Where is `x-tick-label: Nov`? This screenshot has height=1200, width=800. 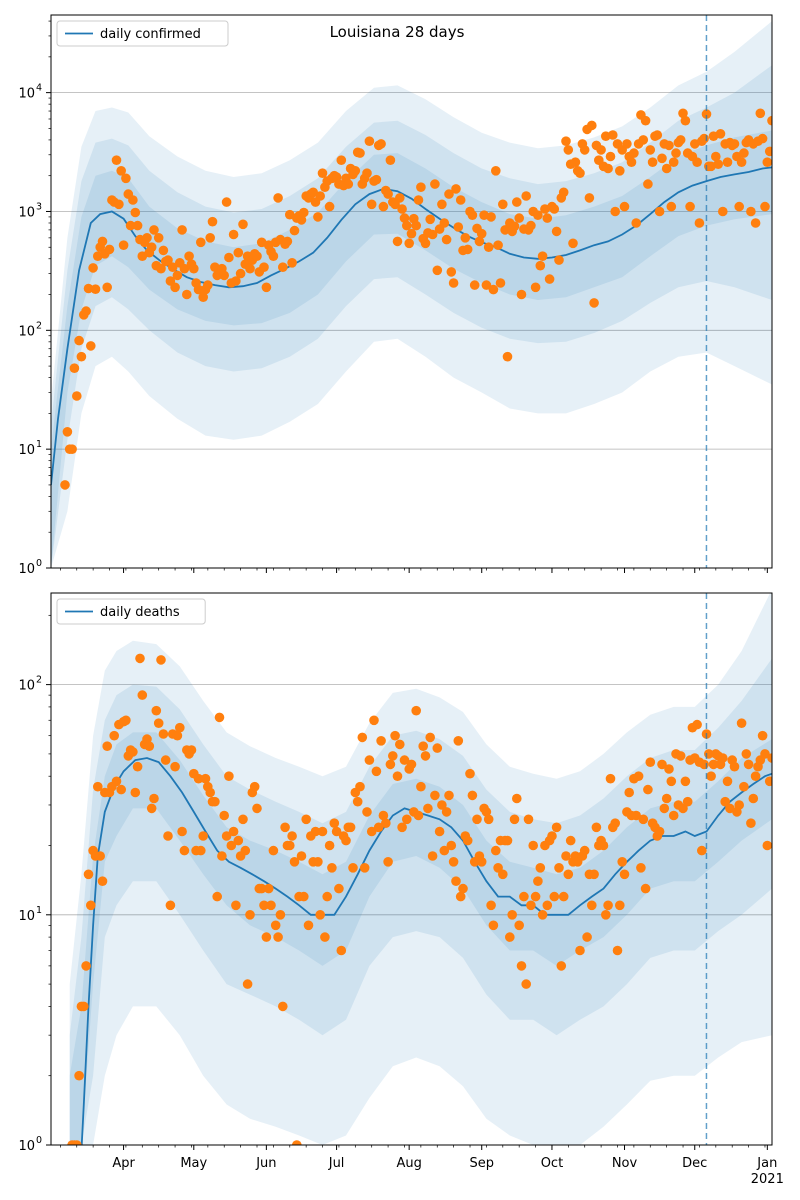 x-tick-label: Nov is located at coordinates (625, 1163).